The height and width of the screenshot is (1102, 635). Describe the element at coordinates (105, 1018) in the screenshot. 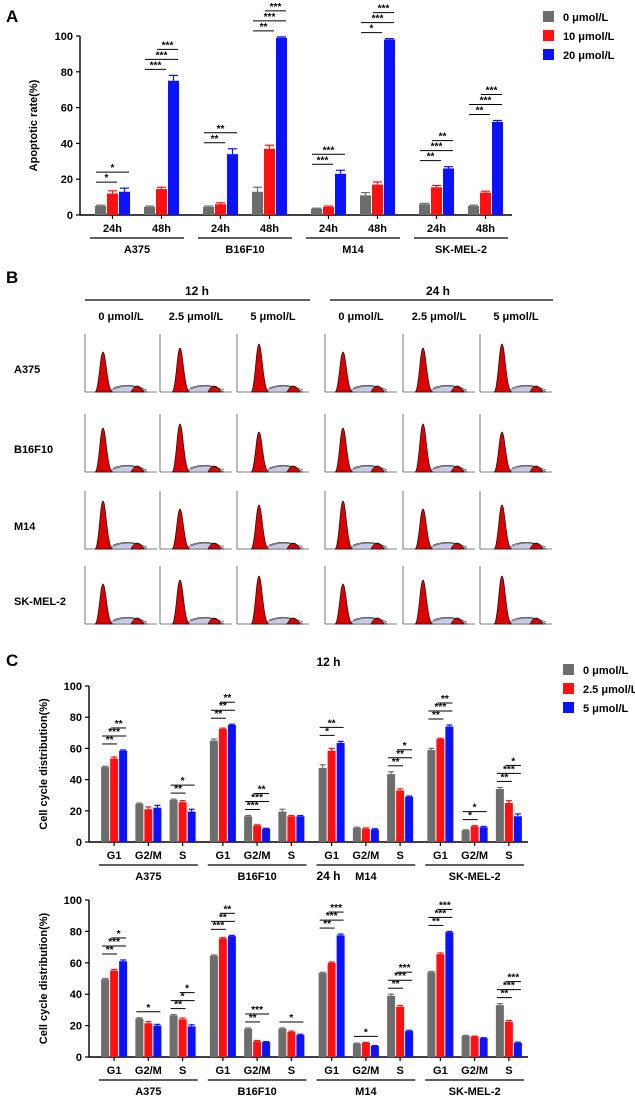

I see `bar-A375-G1-s0` at that location.